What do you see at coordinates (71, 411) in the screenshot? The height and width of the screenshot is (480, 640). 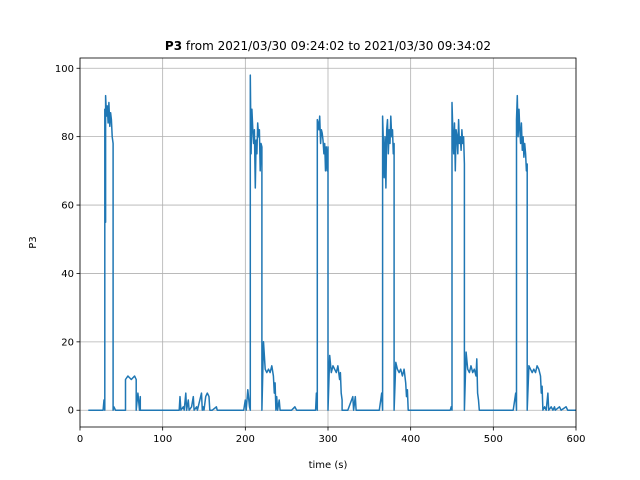 I see `y-tick-label: 0` at bounding box center [71, 411].